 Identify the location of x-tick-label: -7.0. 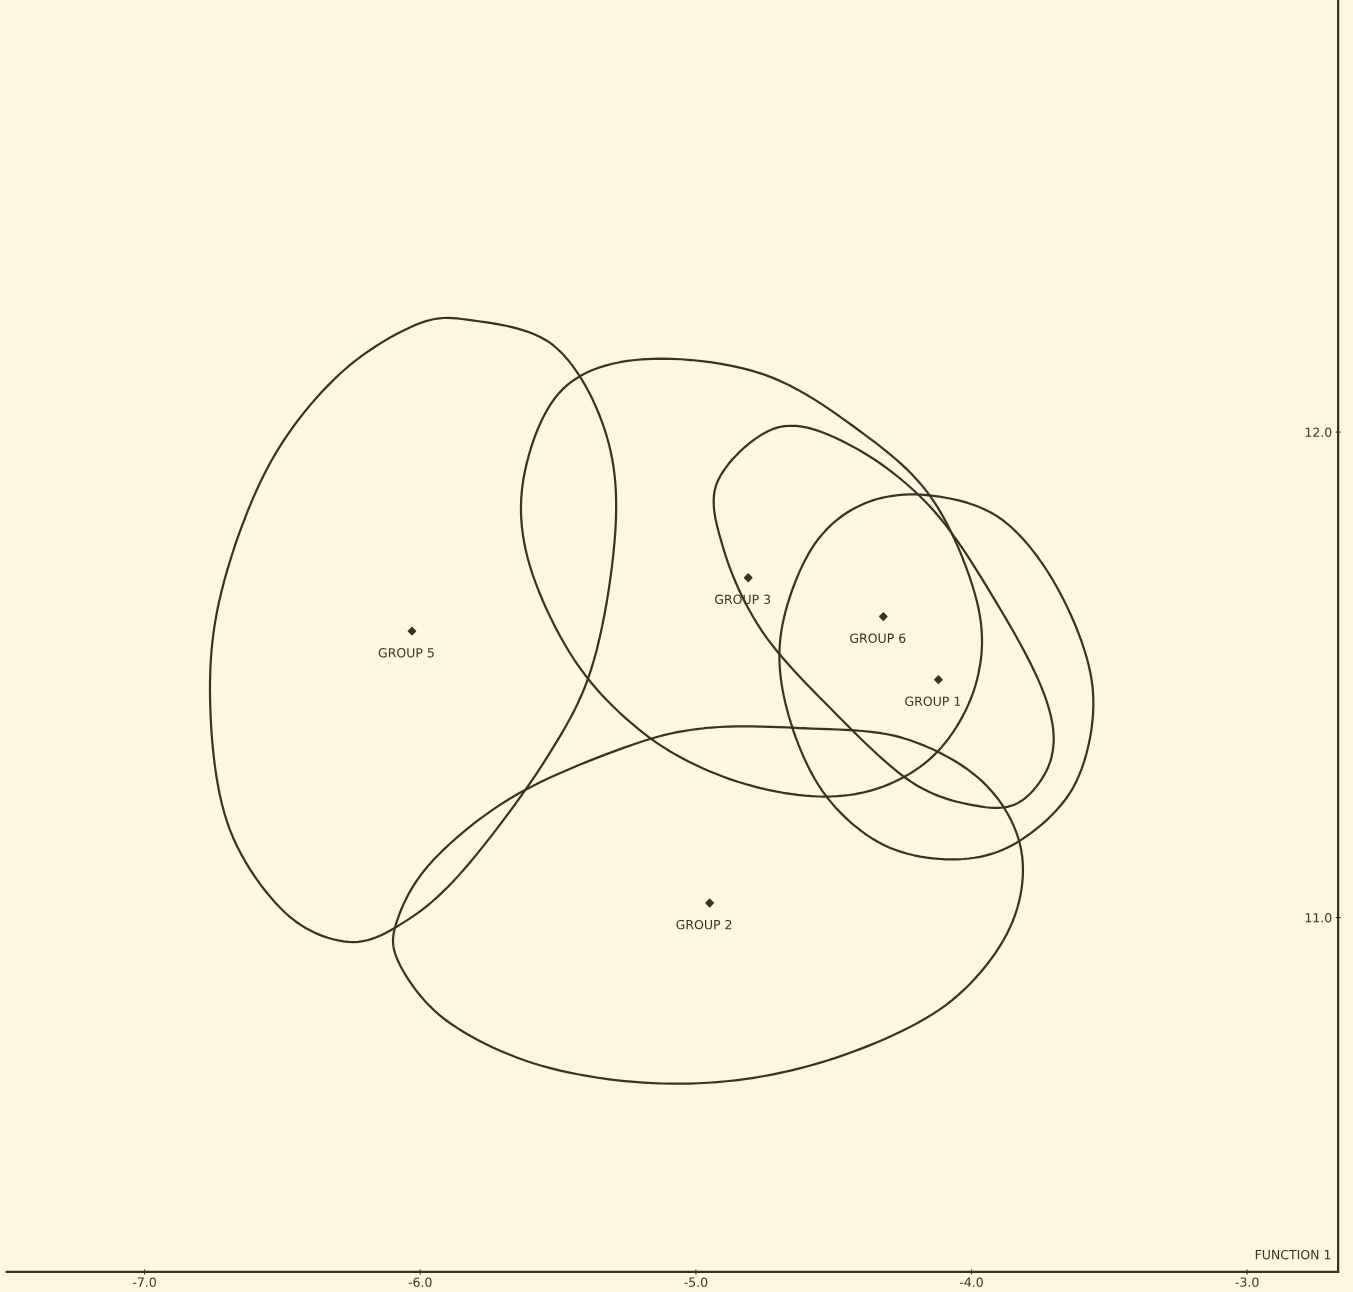
(144, 1282).